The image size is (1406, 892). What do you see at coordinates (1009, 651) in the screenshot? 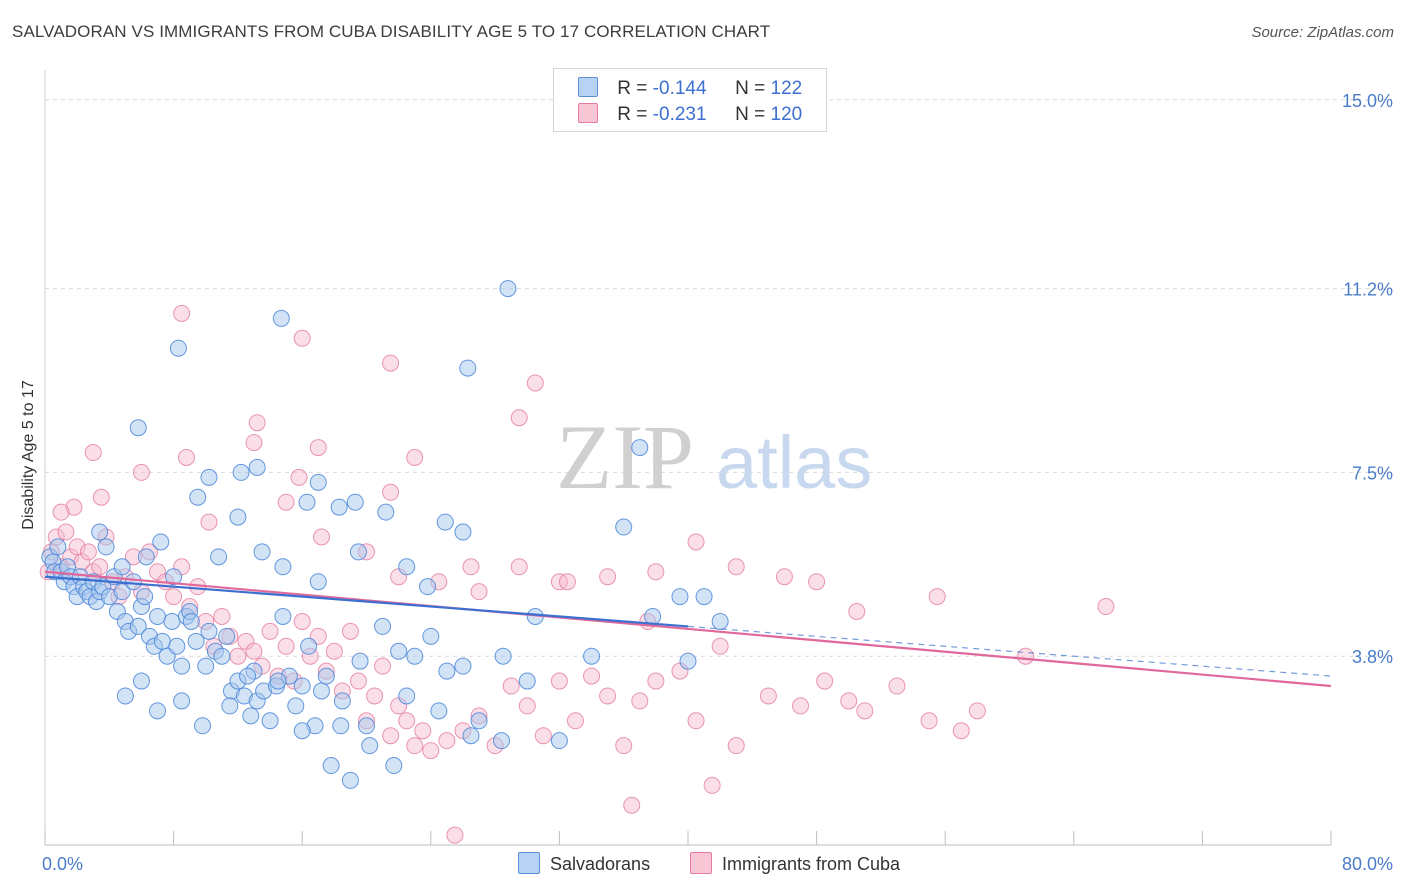
I see `trend-line-salvadorans-extension` at bounding box center [1009, 651].